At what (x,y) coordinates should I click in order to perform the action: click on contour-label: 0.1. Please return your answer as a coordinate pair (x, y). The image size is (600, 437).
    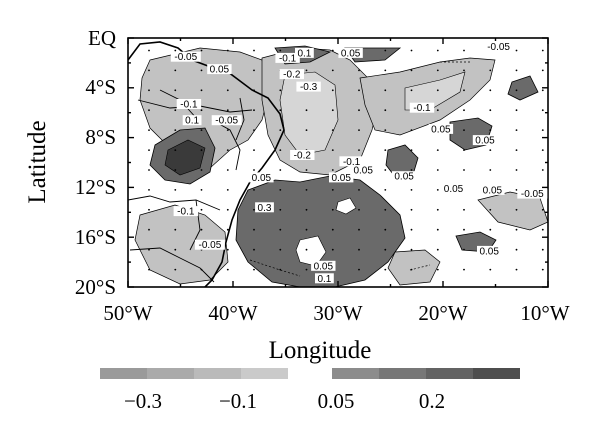
    Looking at the image, I should click on (304, 53).